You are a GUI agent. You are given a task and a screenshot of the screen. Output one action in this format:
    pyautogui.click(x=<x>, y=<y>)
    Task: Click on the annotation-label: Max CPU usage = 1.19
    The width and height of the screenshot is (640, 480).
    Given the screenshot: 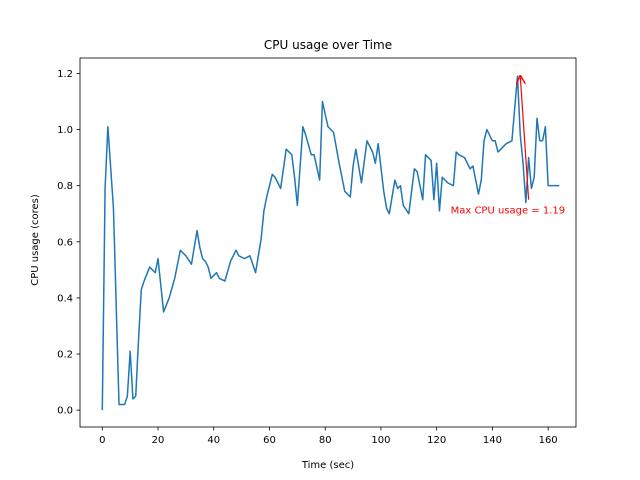 What is the action you would take?
    pyautogui.click(x=508, y=211)
    